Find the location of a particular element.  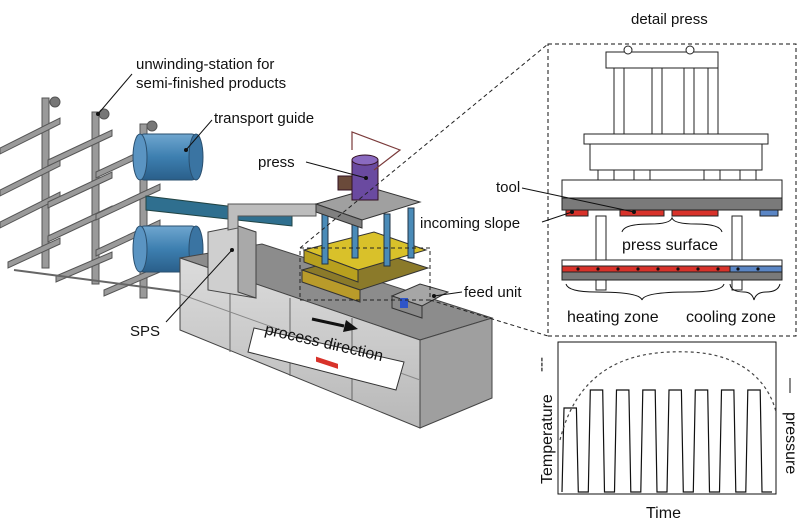

temperature-curve is located at coordinates (668, 396).